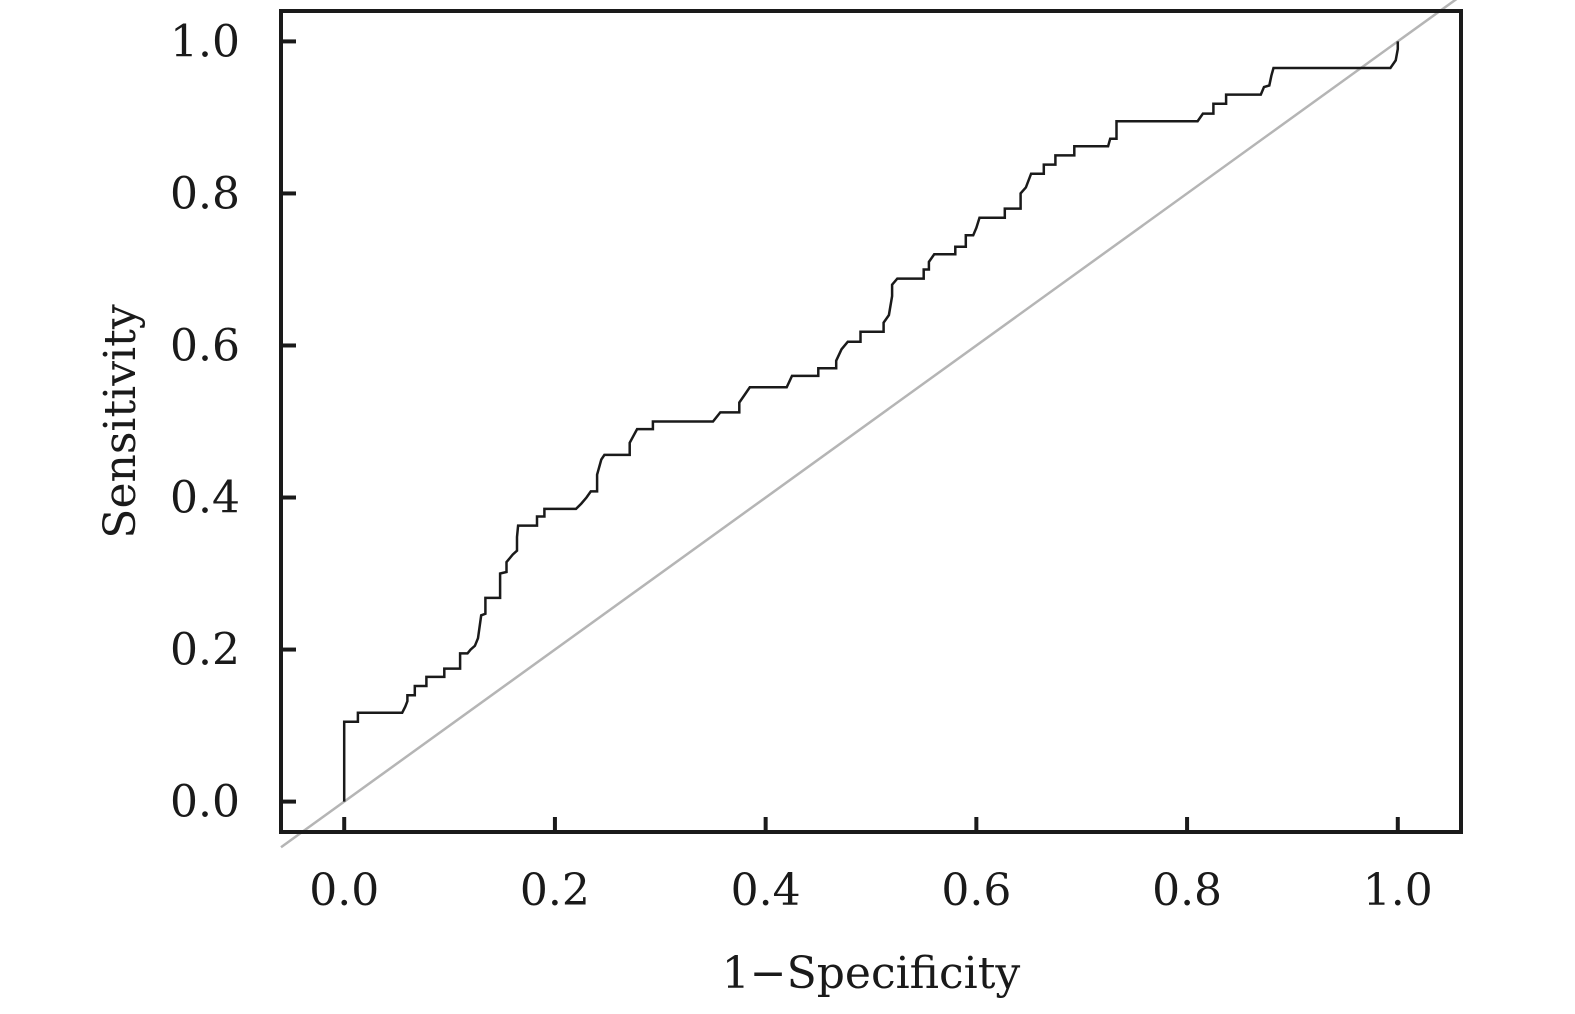 Image resolution: width=1575 pixels, height=1014 pixels. What do you see at coordinates (205, 802) in the screenshot?
I see `y-tick-label: 0.0` at bounding box center [205, 802].